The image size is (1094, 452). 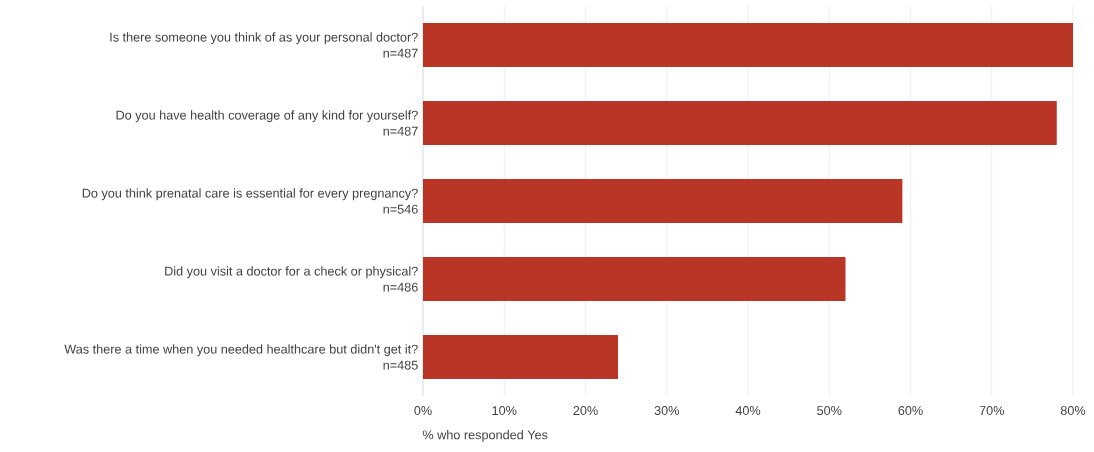 I want to click on x-tick-label: 40%, so click(x=748, y=410).